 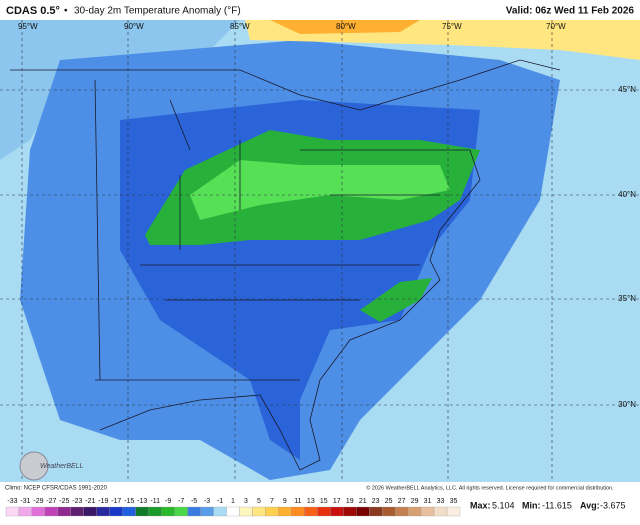 What do you see at coordinates (64, 501) in the screenshot?
I see `colorbar-label: -25` at bounding box center [64, 501].